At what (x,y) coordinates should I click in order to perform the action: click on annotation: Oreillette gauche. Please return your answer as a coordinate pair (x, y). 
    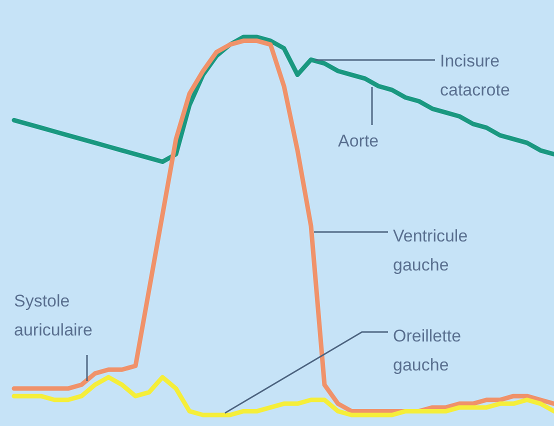
    Looking at the image, I should click on (427, 350).